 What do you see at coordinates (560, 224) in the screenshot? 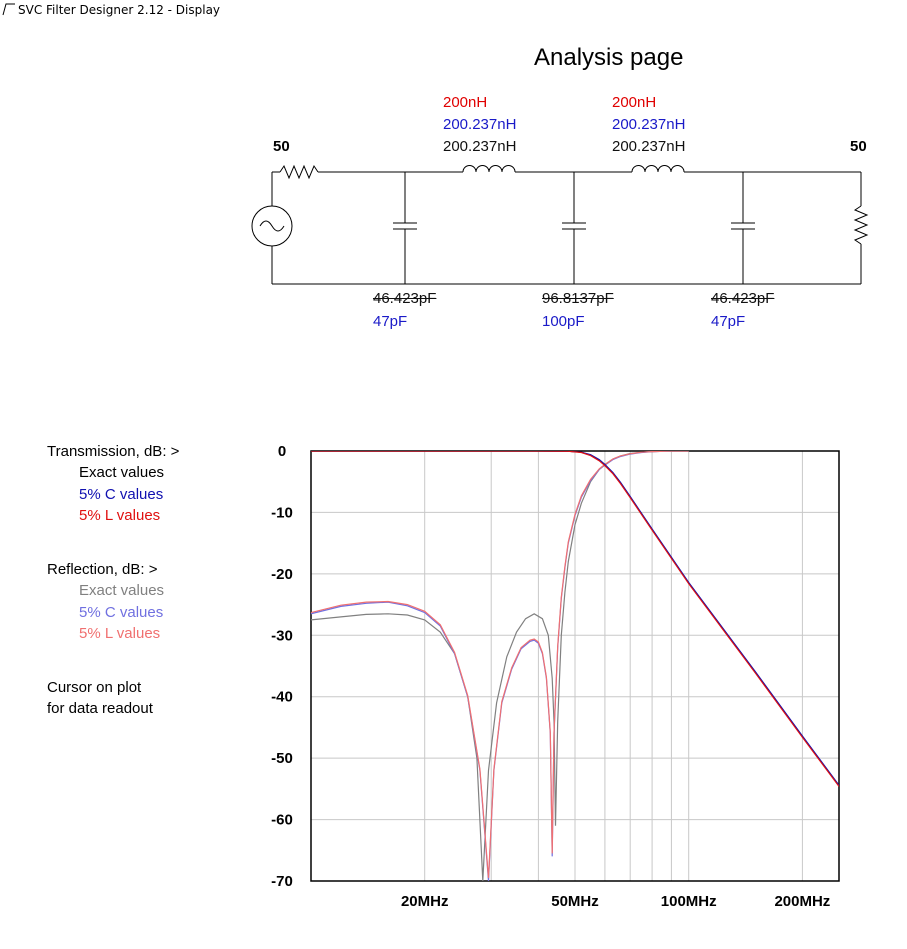
I see `filter-schematic` at bounding box center [560, 224].